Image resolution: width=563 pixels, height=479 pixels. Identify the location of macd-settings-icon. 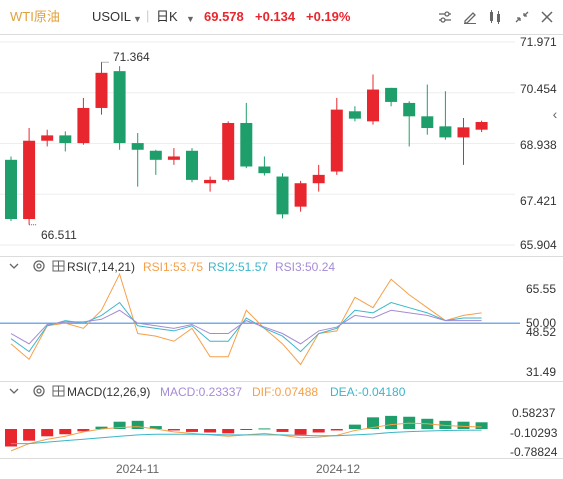
(39, 391).